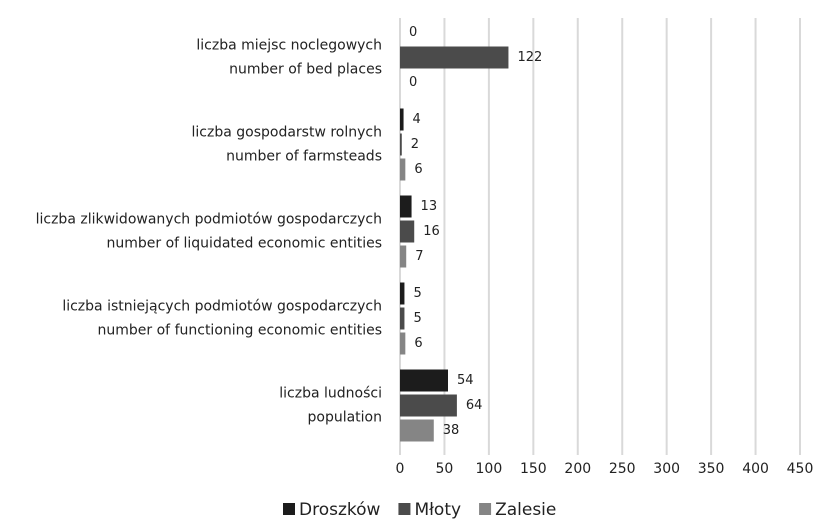 The height and width of the screenshot is (519, 821). What do you see at coordinates (445, 469) in the screenshot?
I see `x-tick-label: 50` at bounding box center [445, 469].